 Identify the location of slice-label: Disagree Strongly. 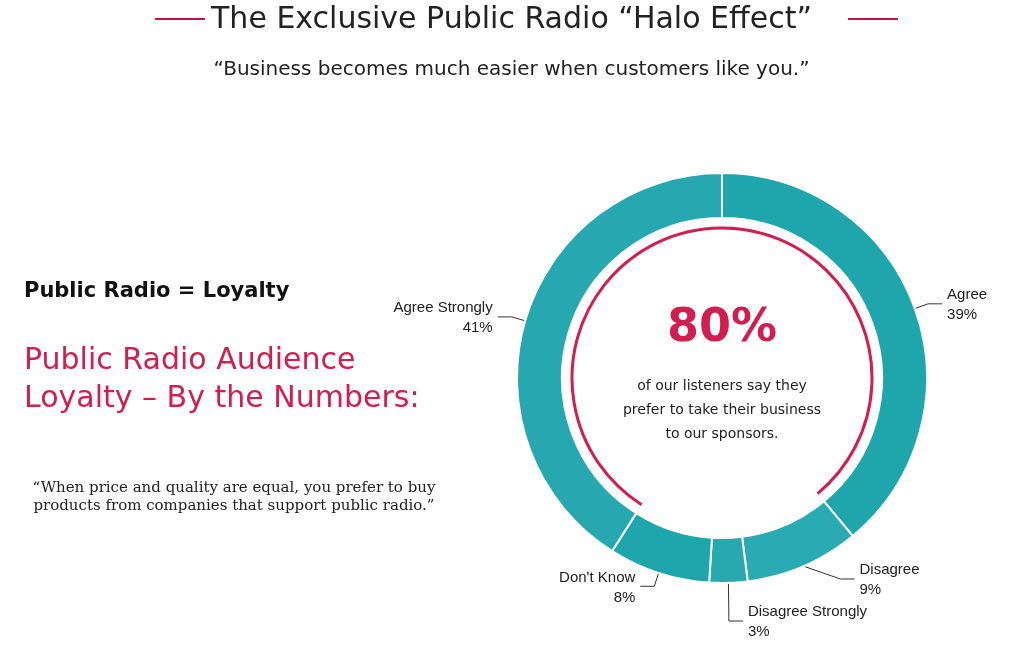
(807, 611).